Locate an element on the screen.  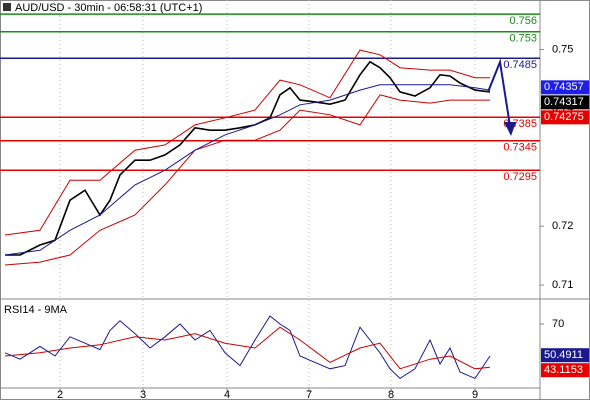
level-label: 0.756 is located at coordinates (523, 21).